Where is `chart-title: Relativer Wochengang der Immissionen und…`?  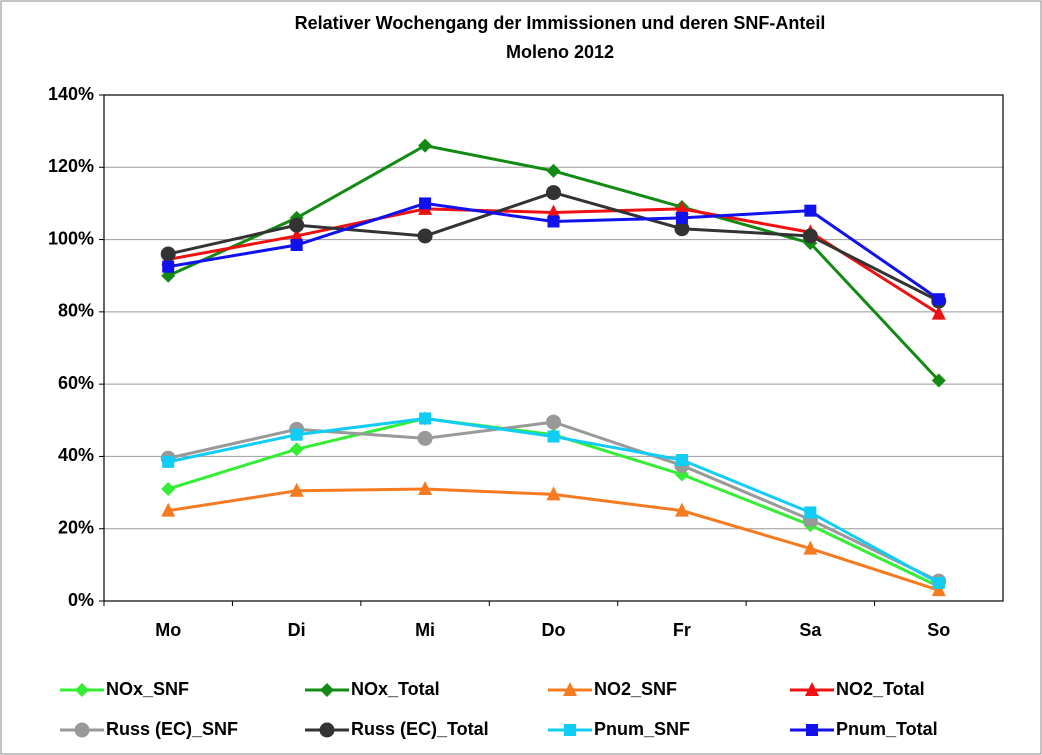 chart-title: Relativer Wochengang der Immissionen und… is located at coordinates (560, 23).